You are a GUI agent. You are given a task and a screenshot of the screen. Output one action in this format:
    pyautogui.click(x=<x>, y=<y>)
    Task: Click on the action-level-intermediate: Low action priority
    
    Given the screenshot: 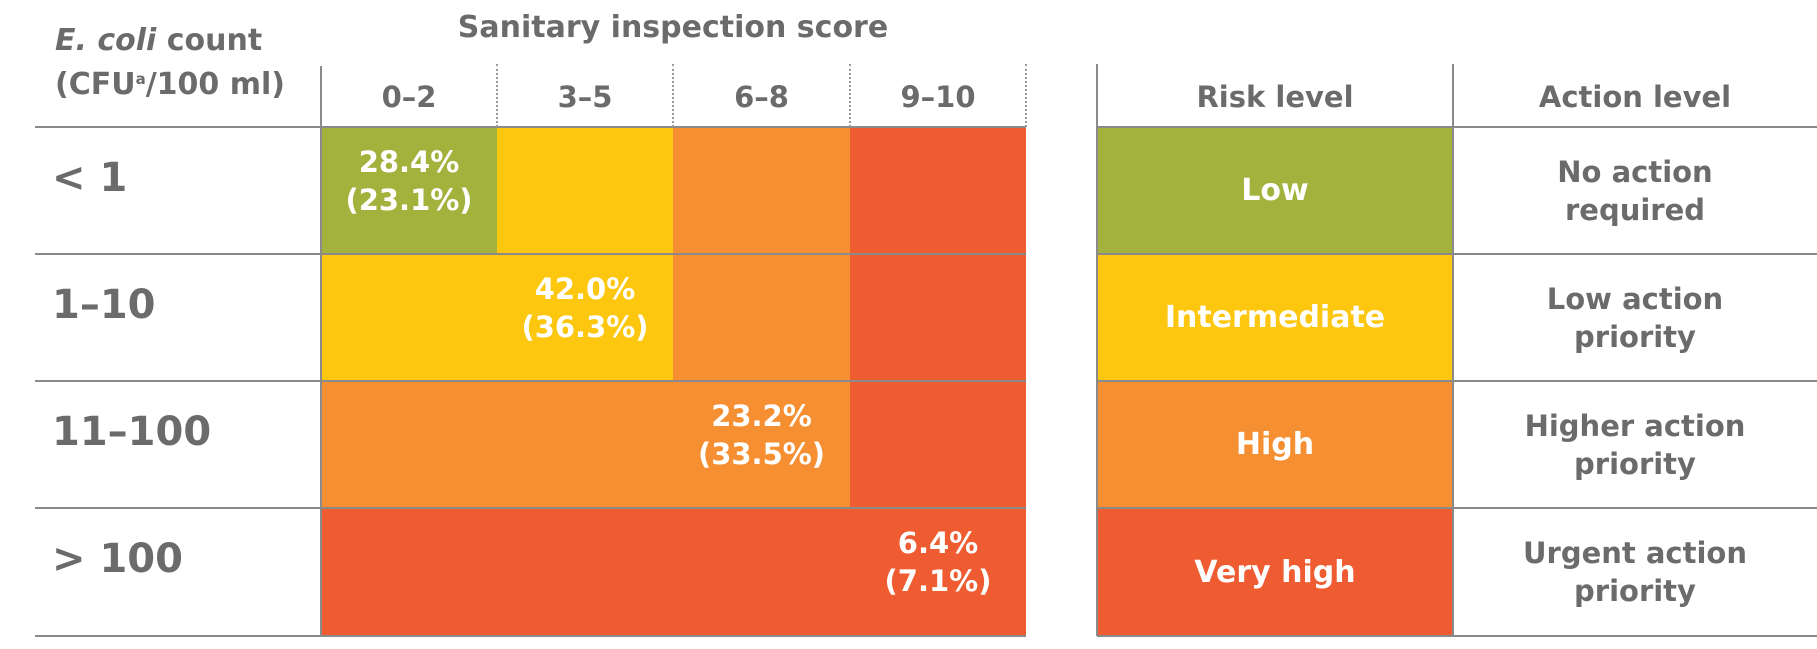 What is the action you would take?
    pyautogui.click(x=1635, y=317)
    